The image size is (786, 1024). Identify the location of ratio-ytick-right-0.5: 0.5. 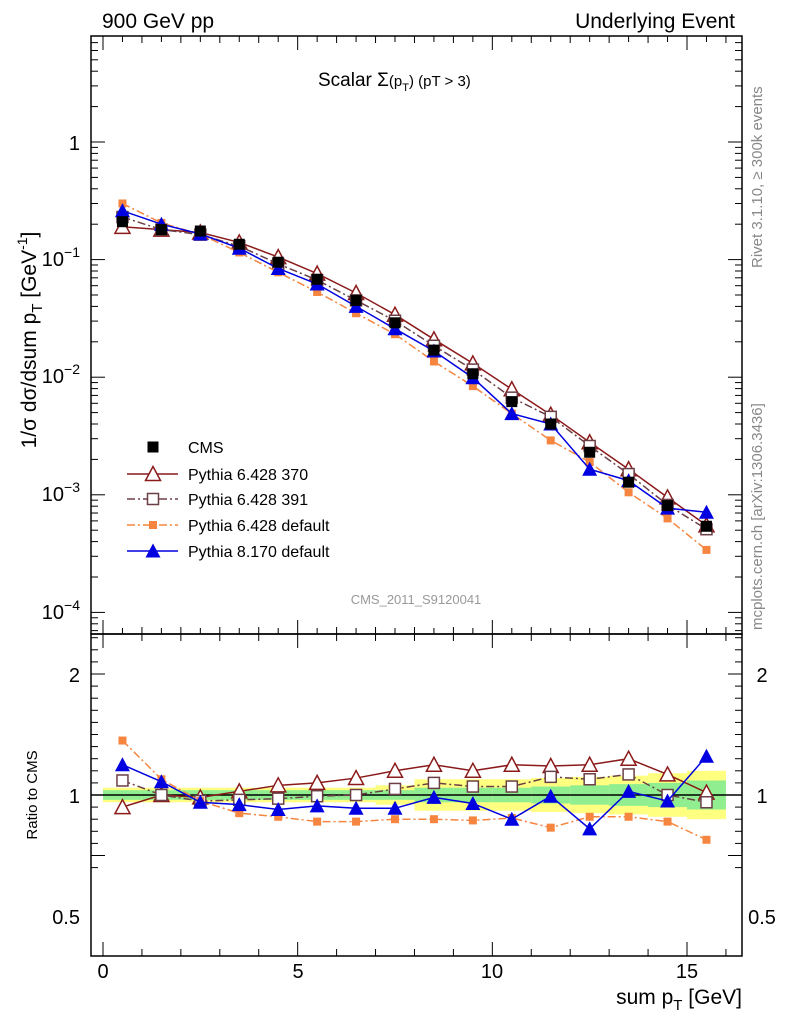
(762, 918).